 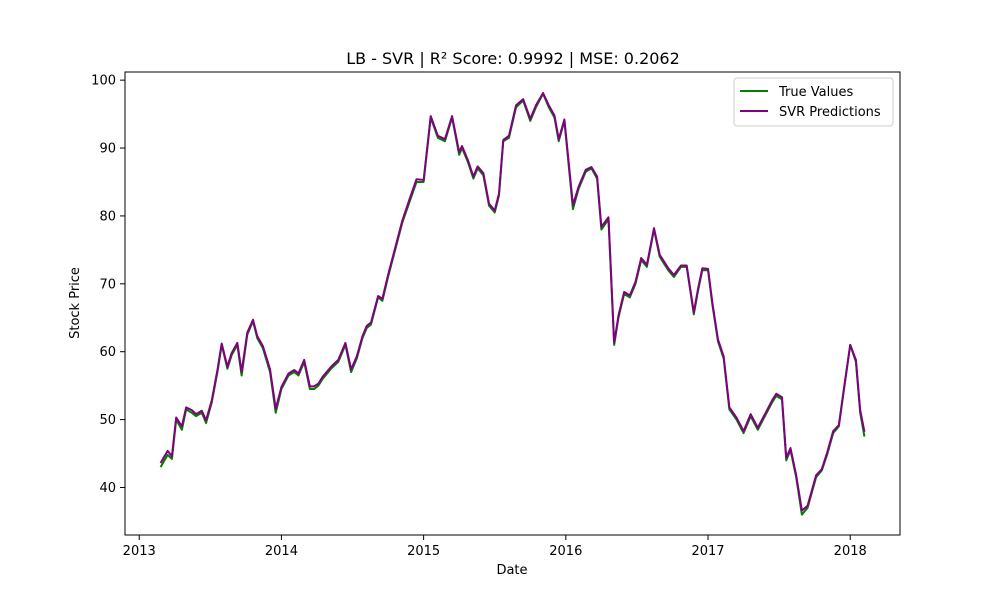 I want to click on y-tick-label: 60, so click(x=107, y=352).